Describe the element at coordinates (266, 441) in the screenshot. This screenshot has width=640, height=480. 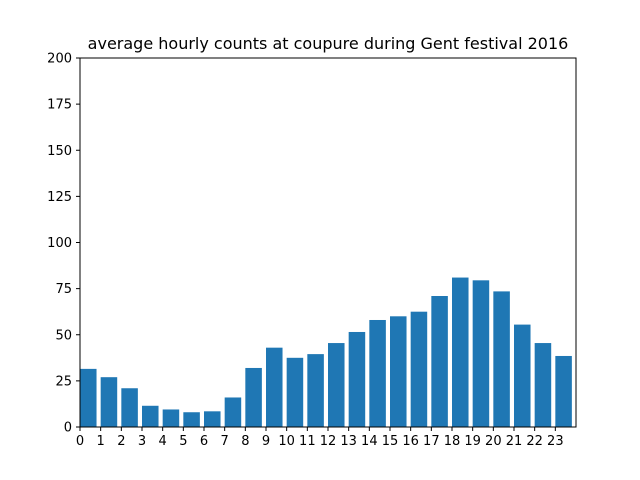
I see `x-tick-label: 9` at that location.